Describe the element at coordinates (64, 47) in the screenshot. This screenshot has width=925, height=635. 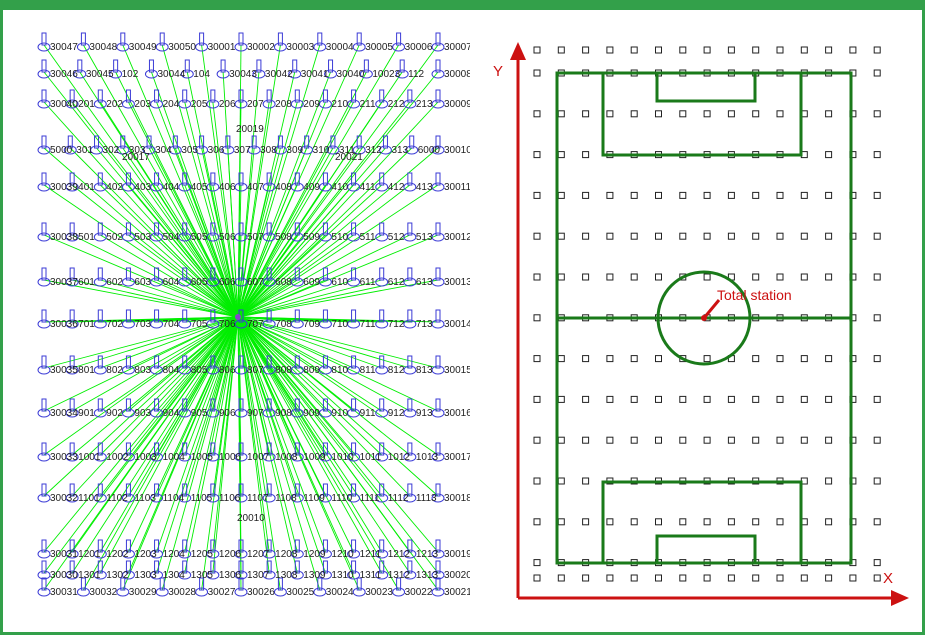
I see `point-label: 30047` at that location.